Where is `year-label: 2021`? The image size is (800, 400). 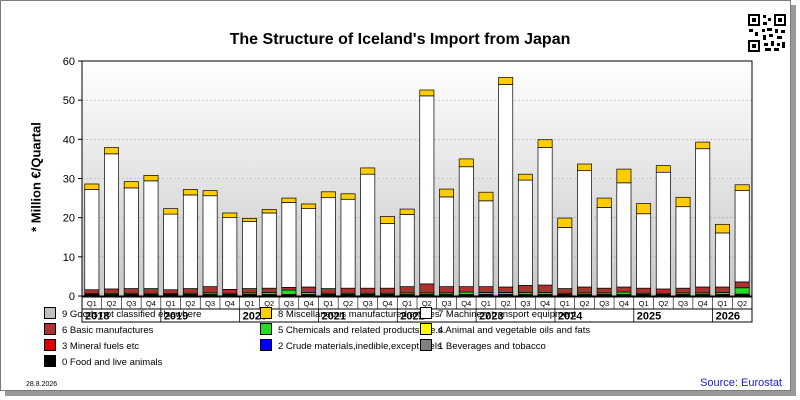
year-label: 2021 is located at coordinates (333, 317).